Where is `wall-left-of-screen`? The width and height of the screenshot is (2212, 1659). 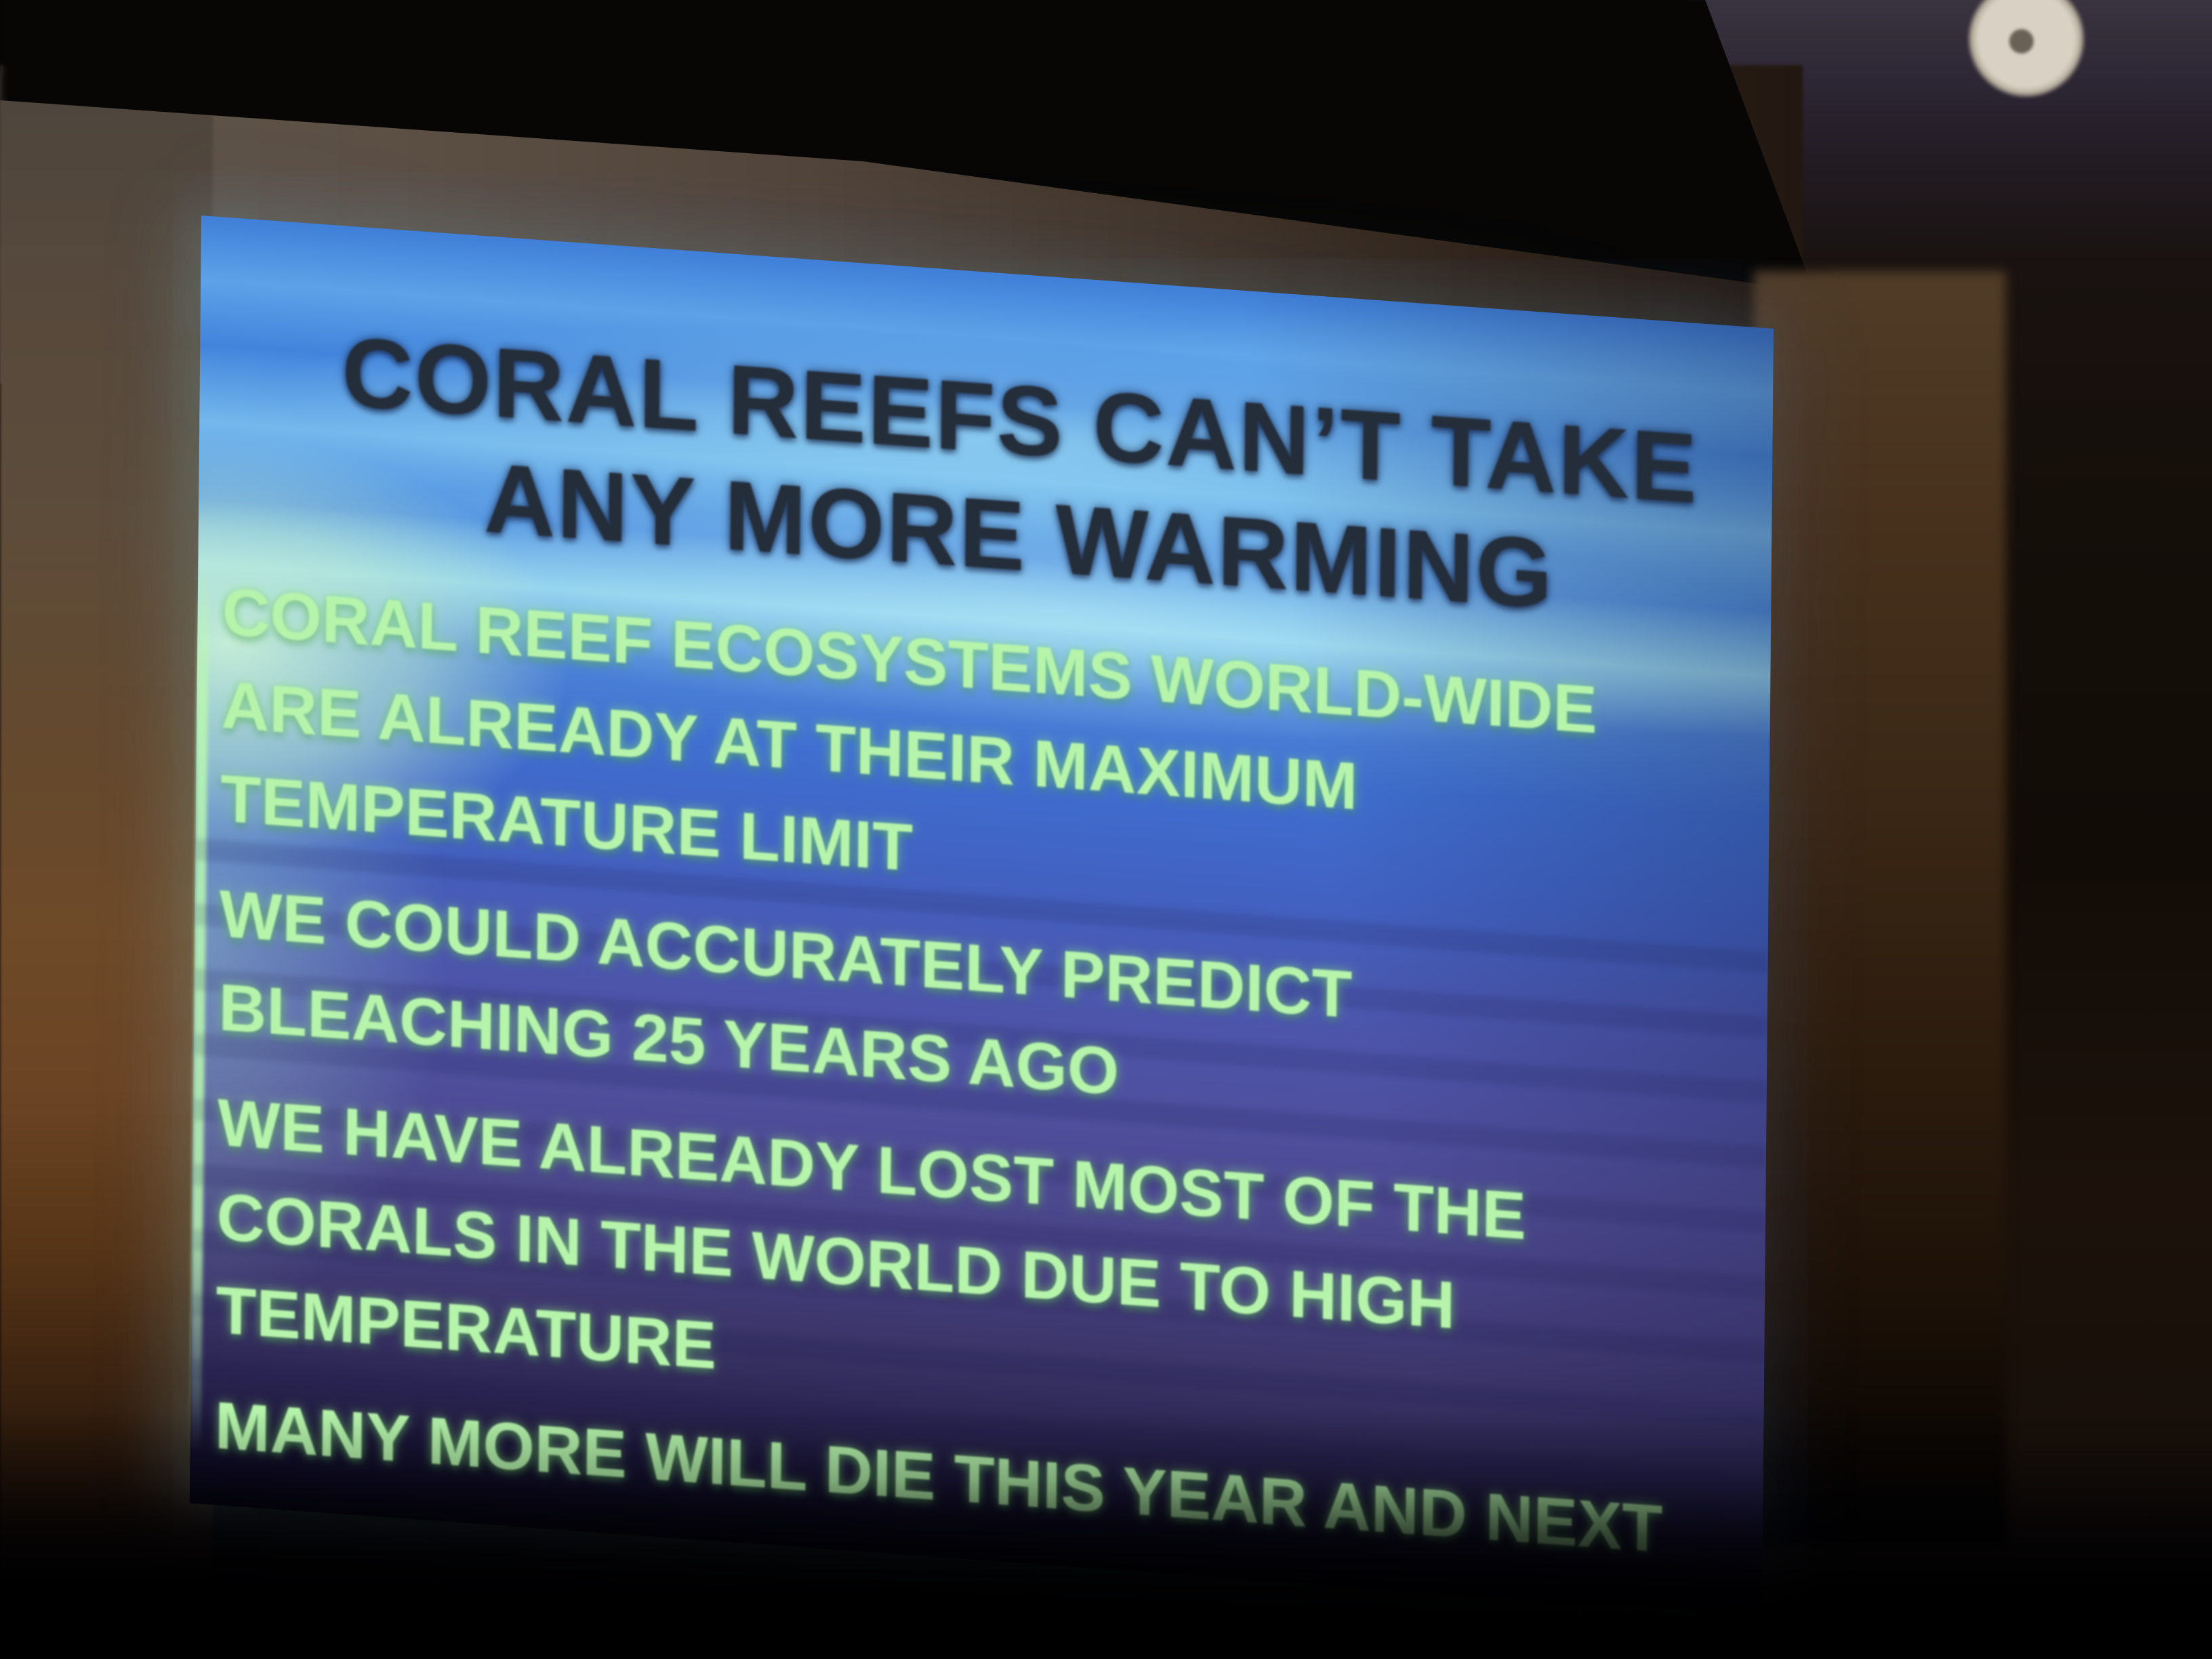
wall-left-of-screen is located at coordinates (107, 867).